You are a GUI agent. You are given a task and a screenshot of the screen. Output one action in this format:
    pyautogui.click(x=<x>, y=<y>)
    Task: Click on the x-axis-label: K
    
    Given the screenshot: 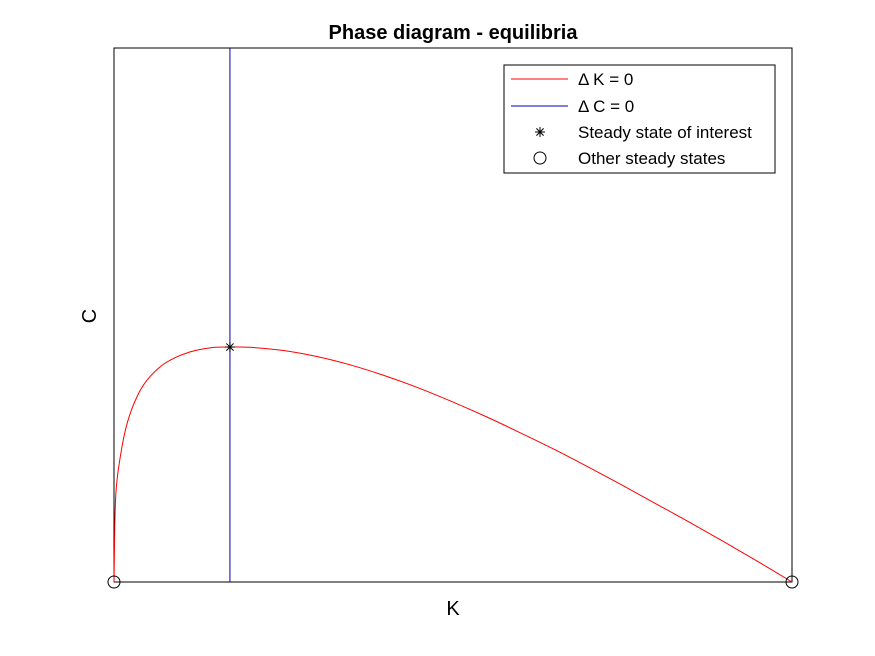 What is the action you would take?
    pyautogui.click(x=453, y=609)
    